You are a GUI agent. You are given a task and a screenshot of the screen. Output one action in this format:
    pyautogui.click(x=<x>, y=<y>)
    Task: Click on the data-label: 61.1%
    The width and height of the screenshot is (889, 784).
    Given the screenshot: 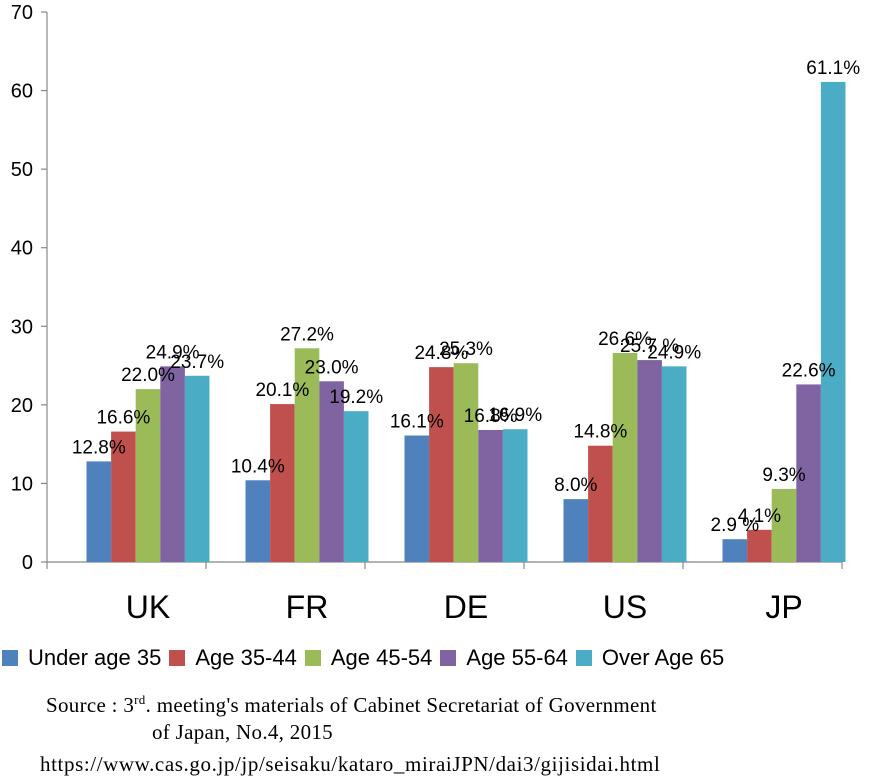 What is the action you would take?
    pyautogui.click(x=833, y=68)
    